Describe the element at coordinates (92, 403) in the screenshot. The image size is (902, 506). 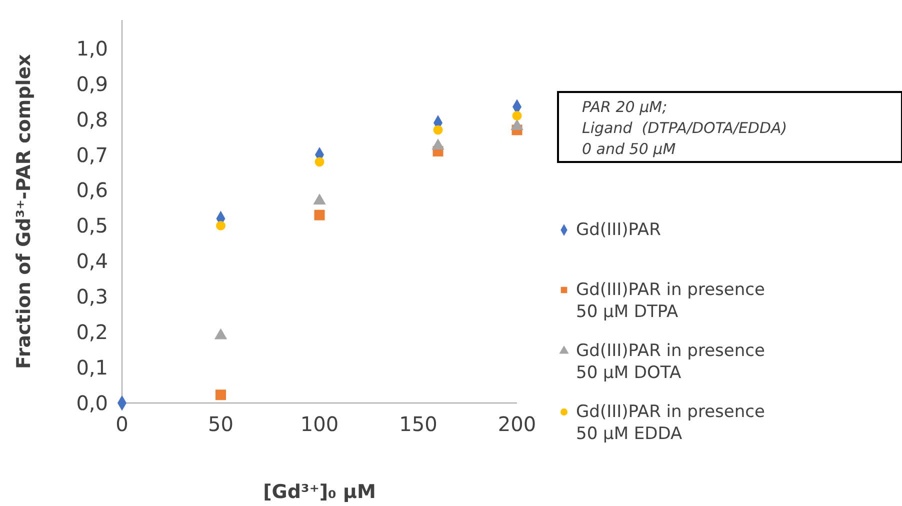
I see `y-tick-label: 0,0` at that location.